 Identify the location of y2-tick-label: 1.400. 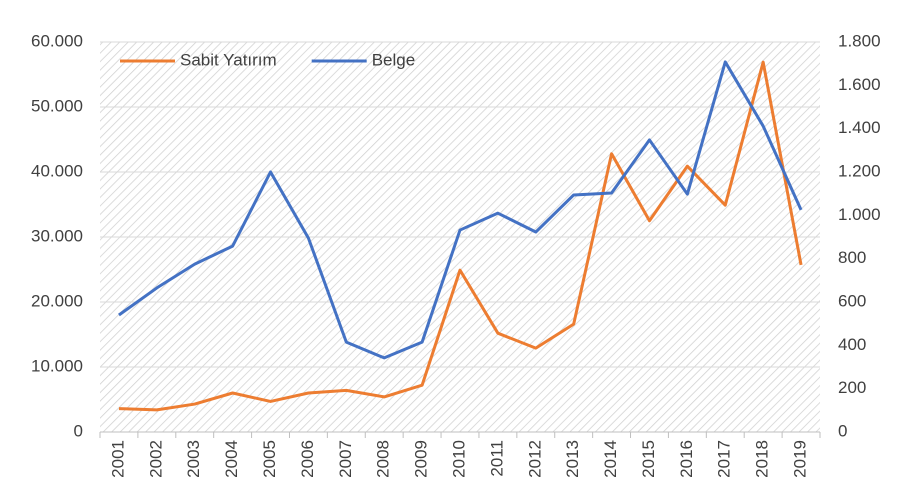
(859, 127).